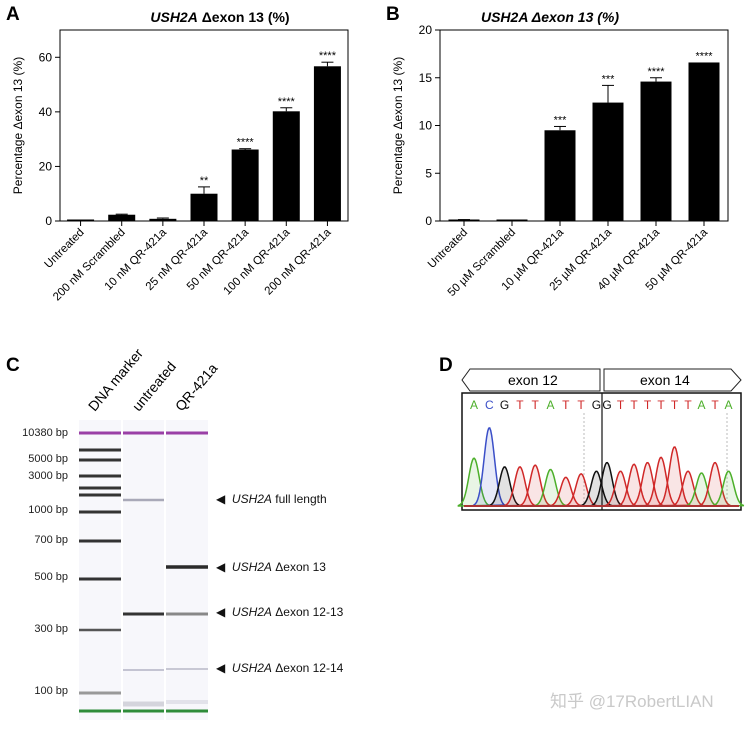 The image size is (747, 730). I want to click on exon-12-arrow, so click(531, 380).